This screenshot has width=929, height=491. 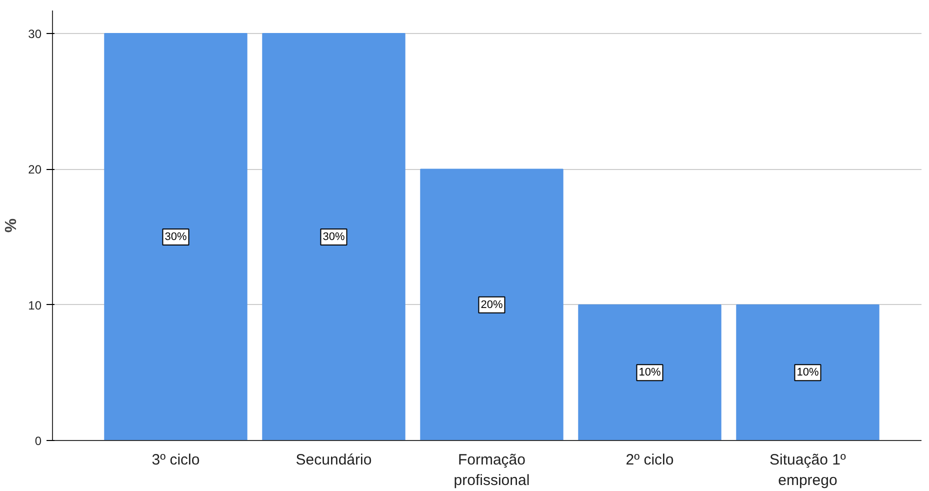 I want to click on x-tick-label: Formação profissional, so click(x=492, y=470).